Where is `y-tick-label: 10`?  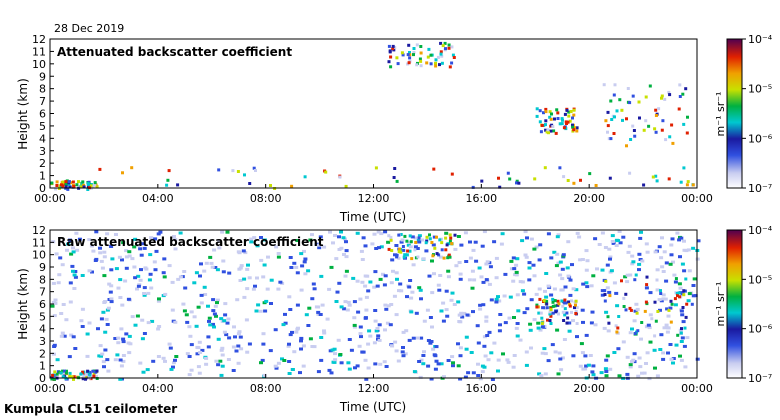 y-tick-label: 10 is located at coordinates (39, 255).